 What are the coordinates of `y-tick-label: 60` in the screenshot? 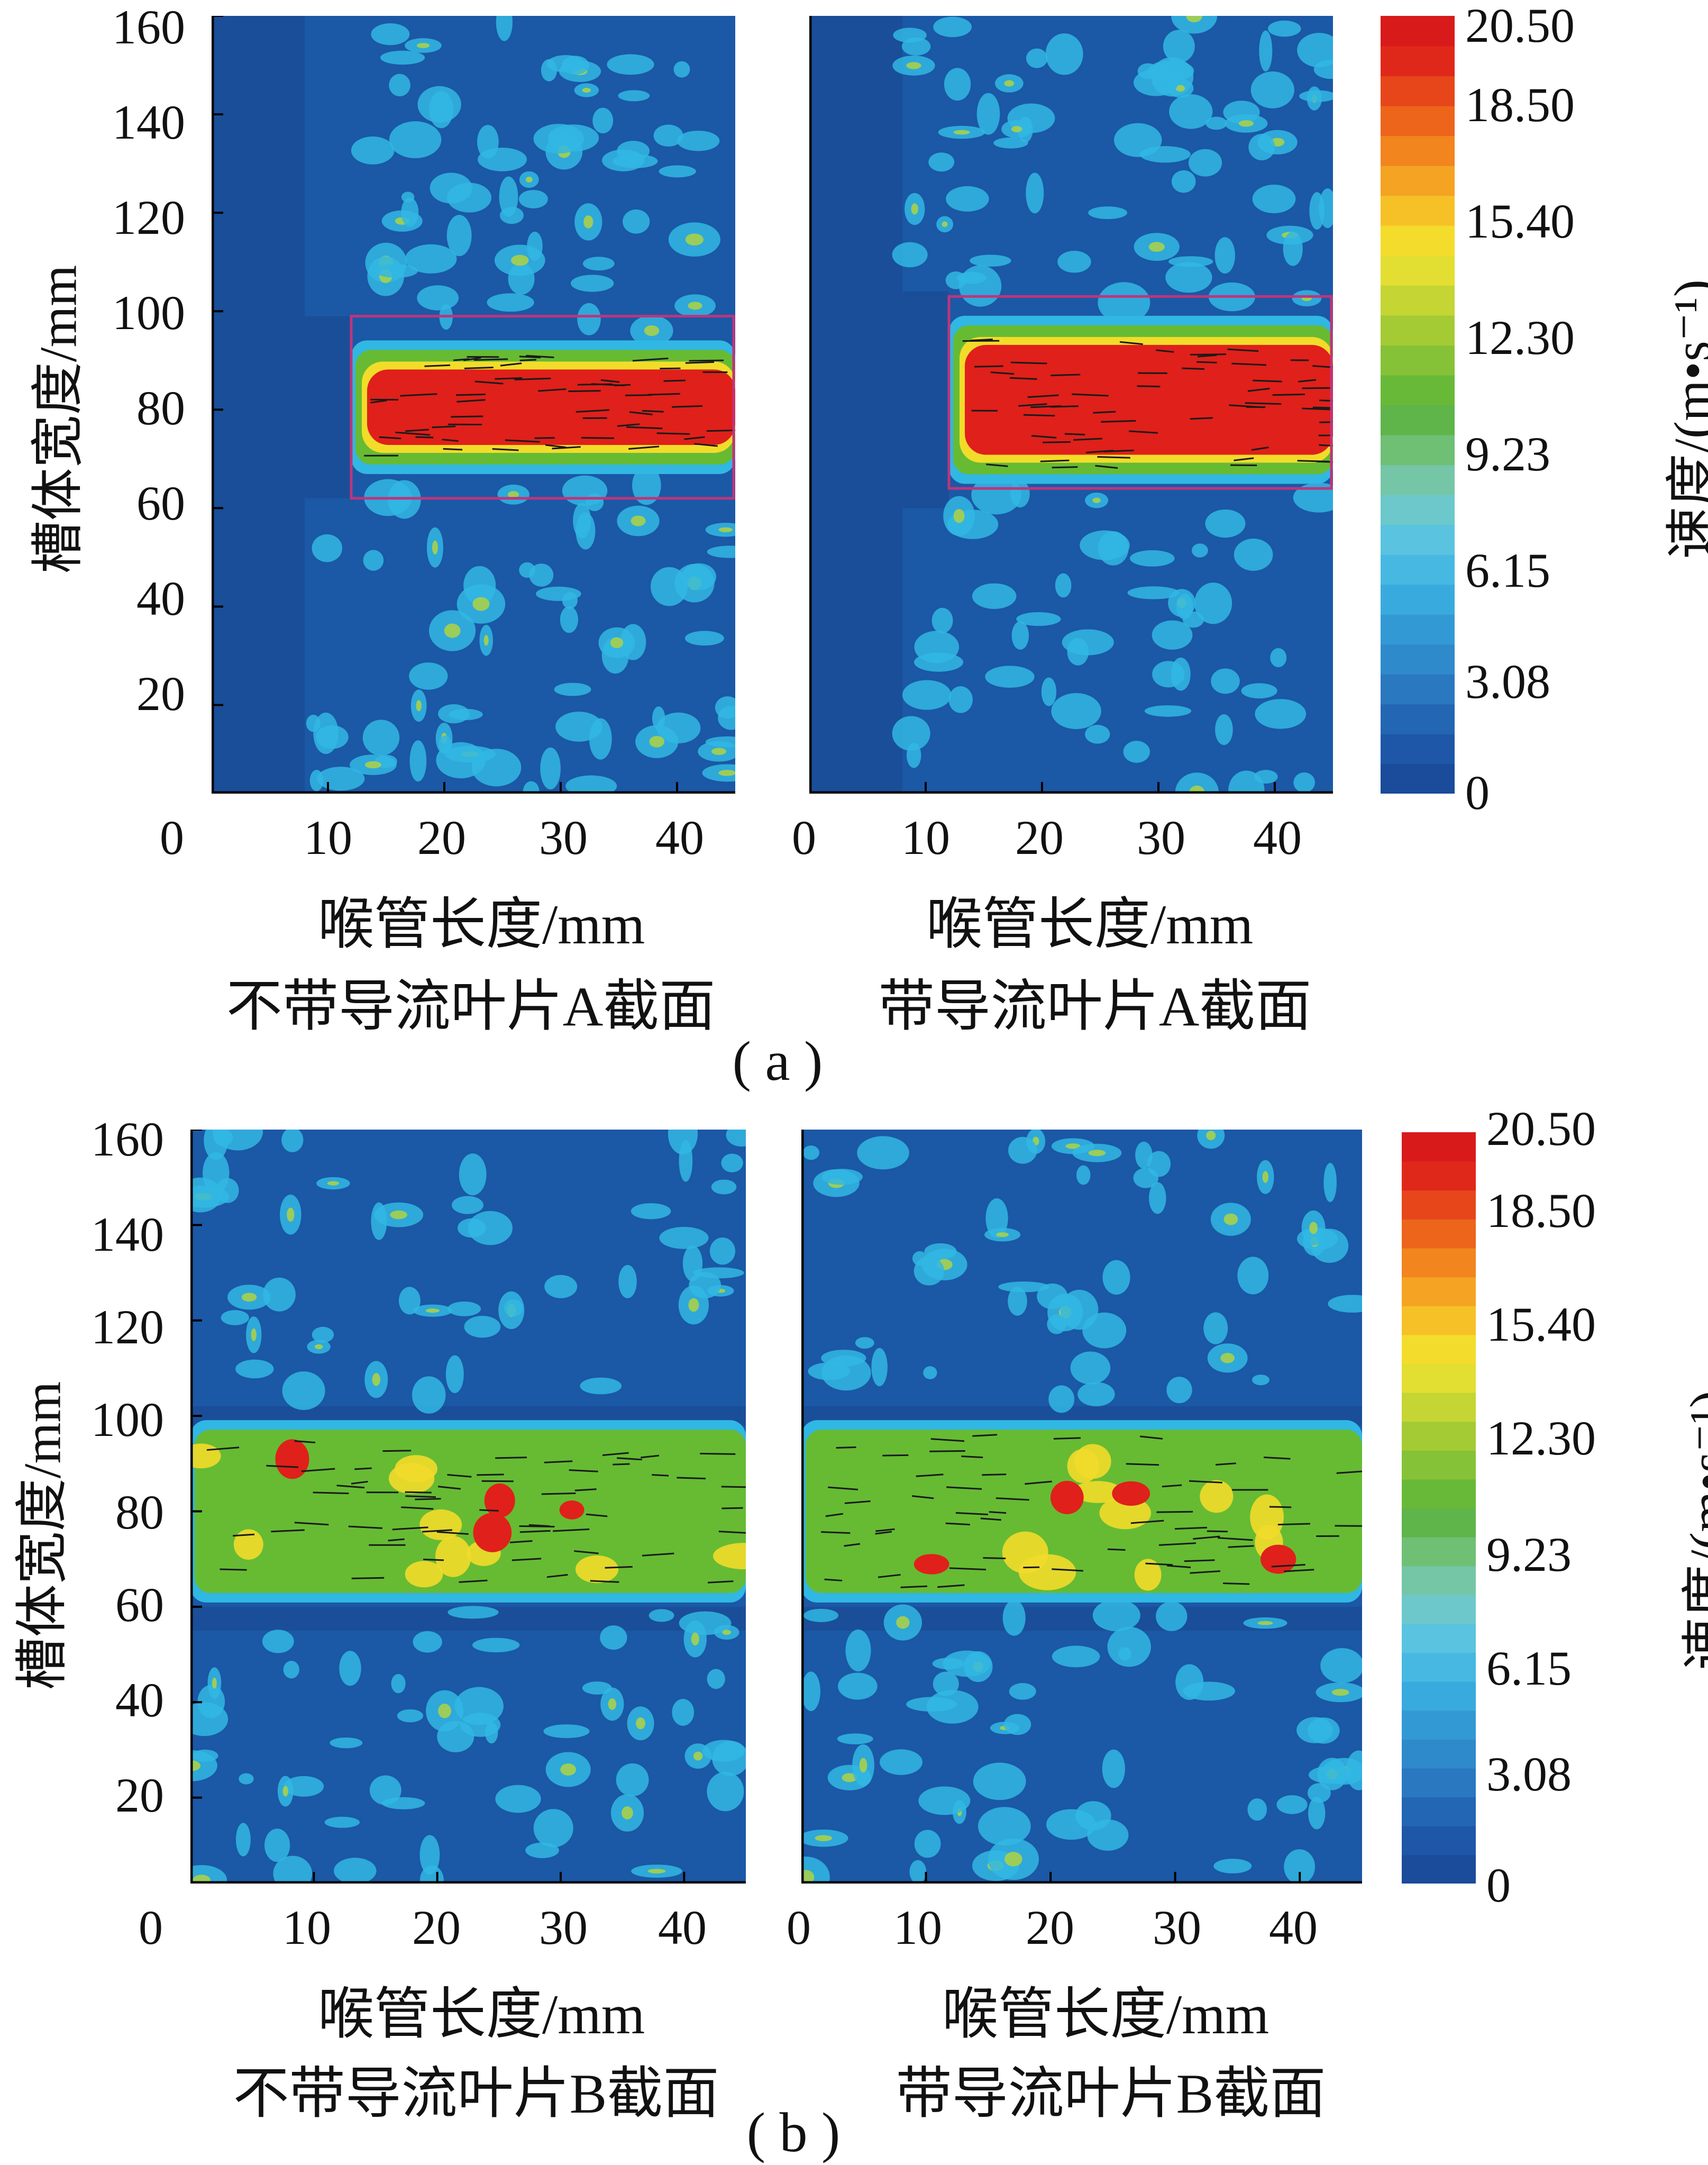 It's located at (132, 503).